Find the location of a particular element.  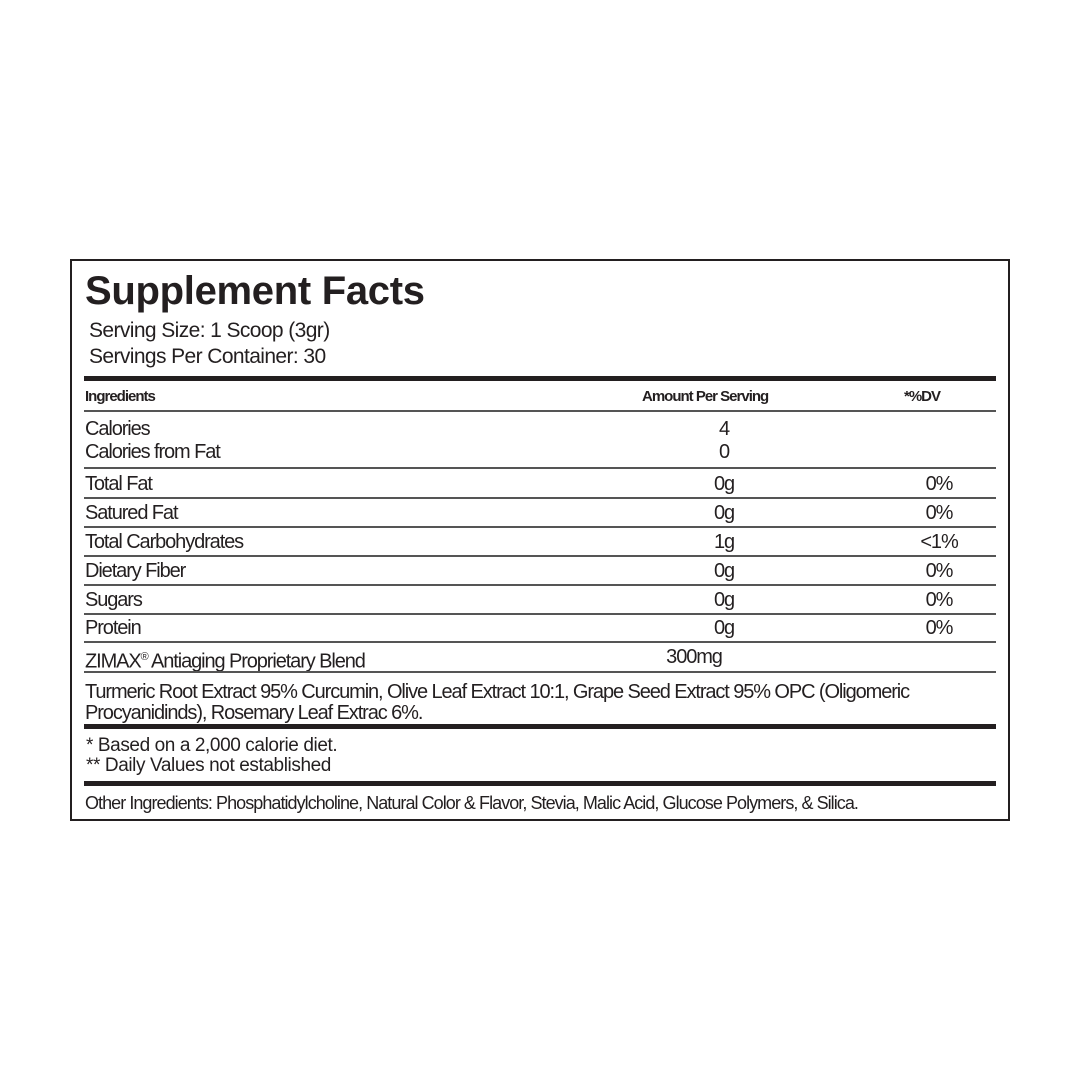

table-row: Total Carbohydrates 1g <1% is located at coordinates (540, 542).